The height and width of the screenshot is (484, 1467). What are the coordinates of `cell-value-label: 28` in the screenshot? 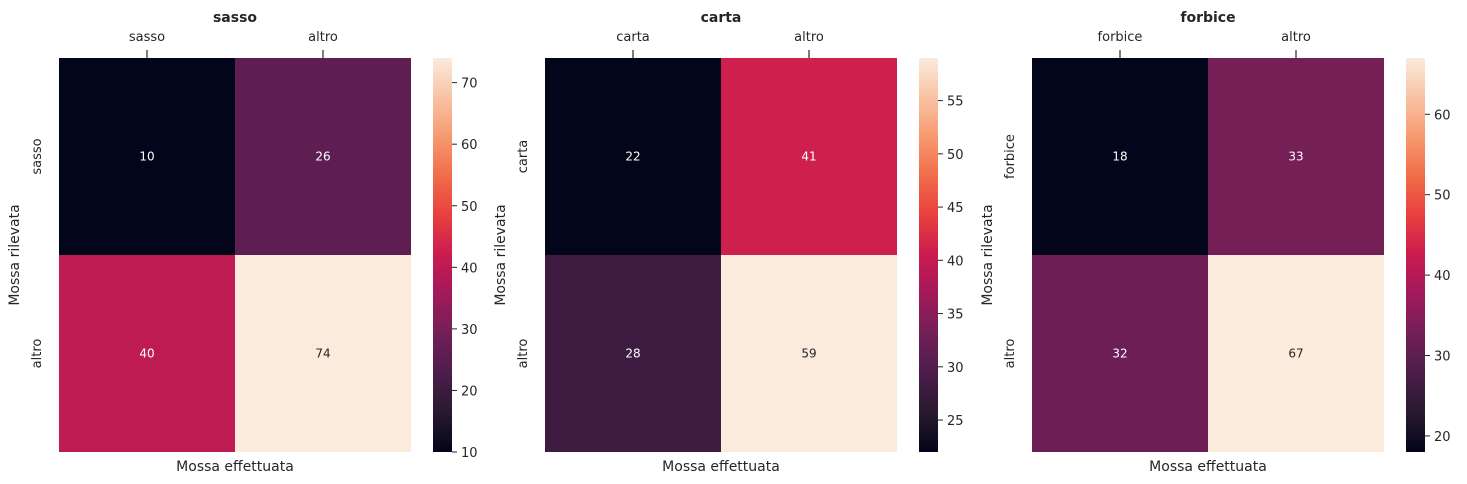 It's located at (632, 354).